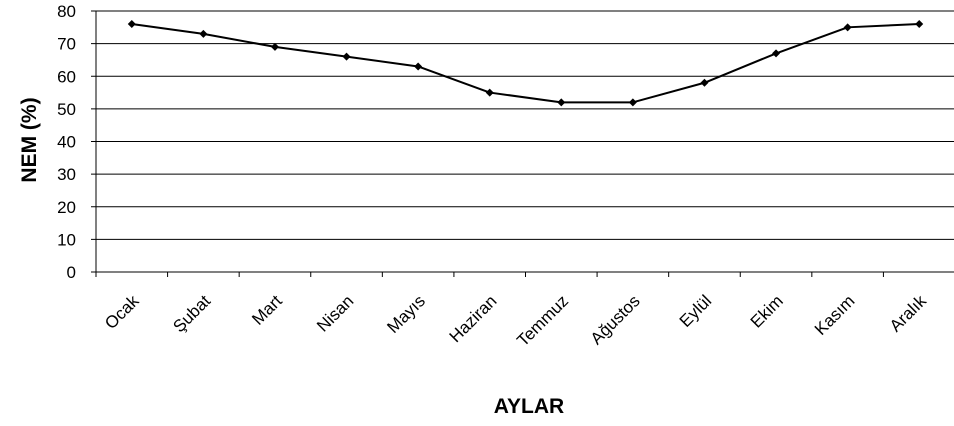 The height and width of the screenshot is (426, 954). I want to click on y-tick-label-50: 50, so click(66, 109).